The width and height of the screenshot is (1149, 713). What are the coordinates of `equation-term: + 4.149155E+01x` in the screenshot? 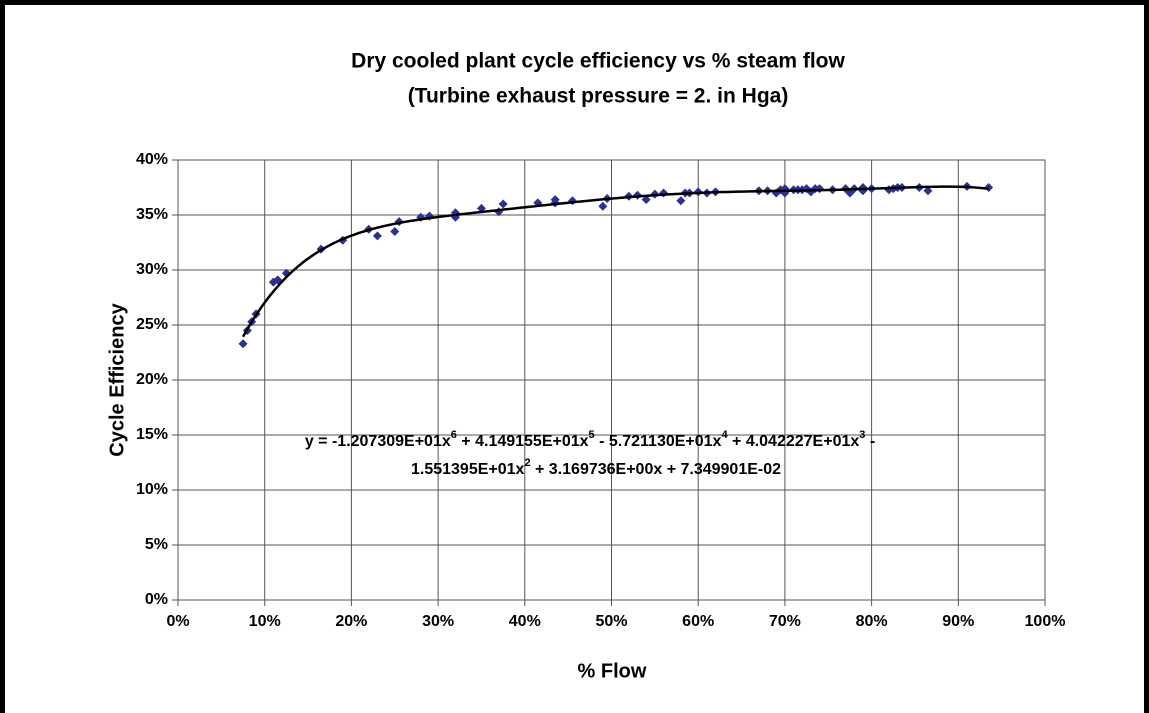 It's located at (523, 441).